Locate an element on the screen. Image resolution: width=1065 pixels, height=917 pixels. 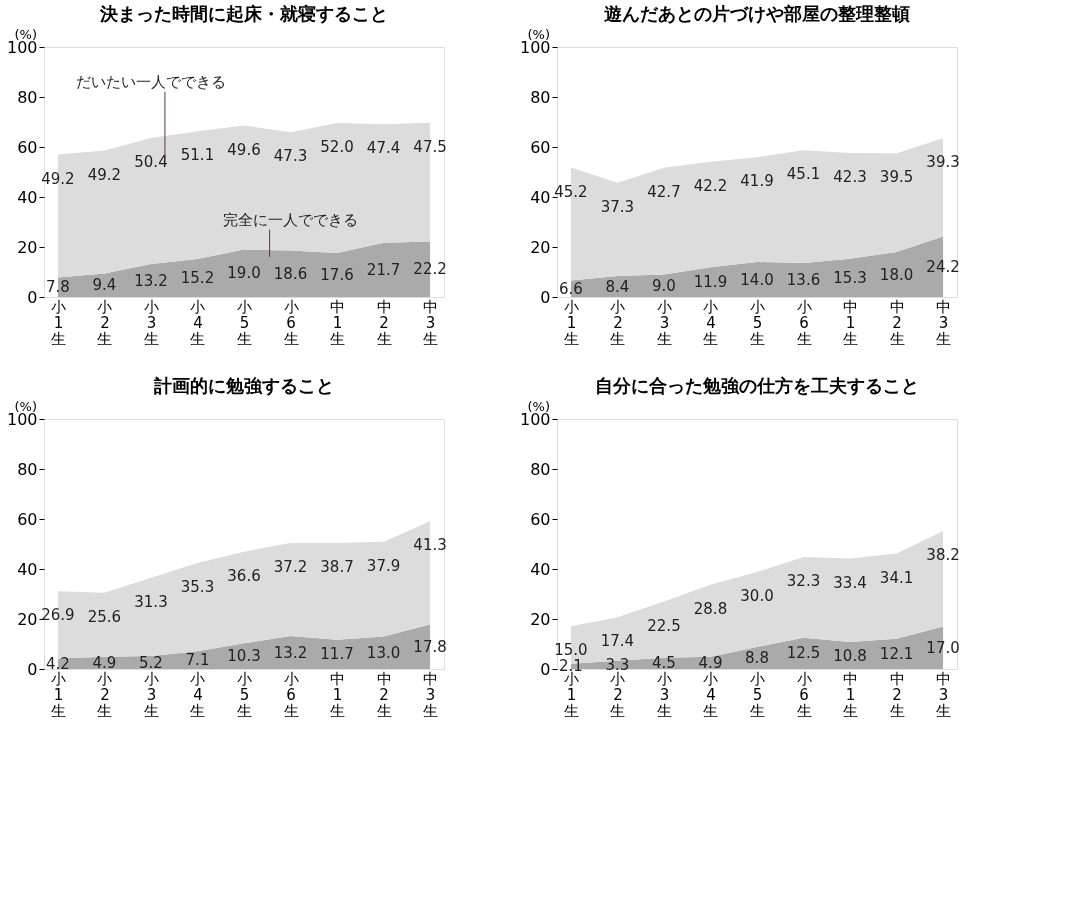
data-label: 51.1 is located at coordinates (197, 155).